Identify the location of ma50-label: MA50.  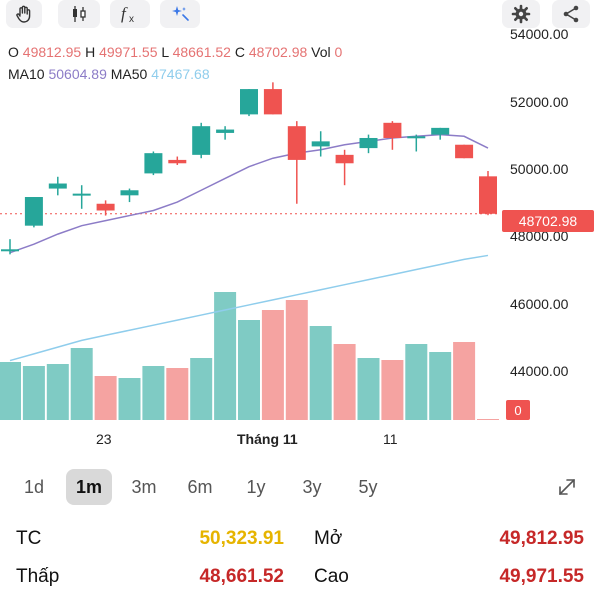
(129, 74).